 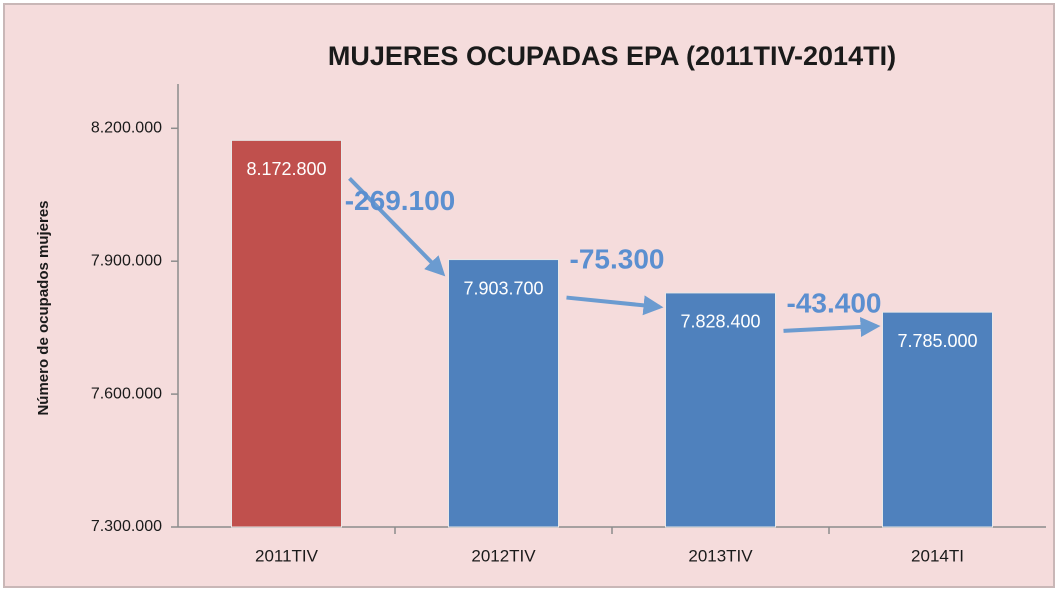 I want to click on value-label: 8.172.800, so click(x=286, y=169).